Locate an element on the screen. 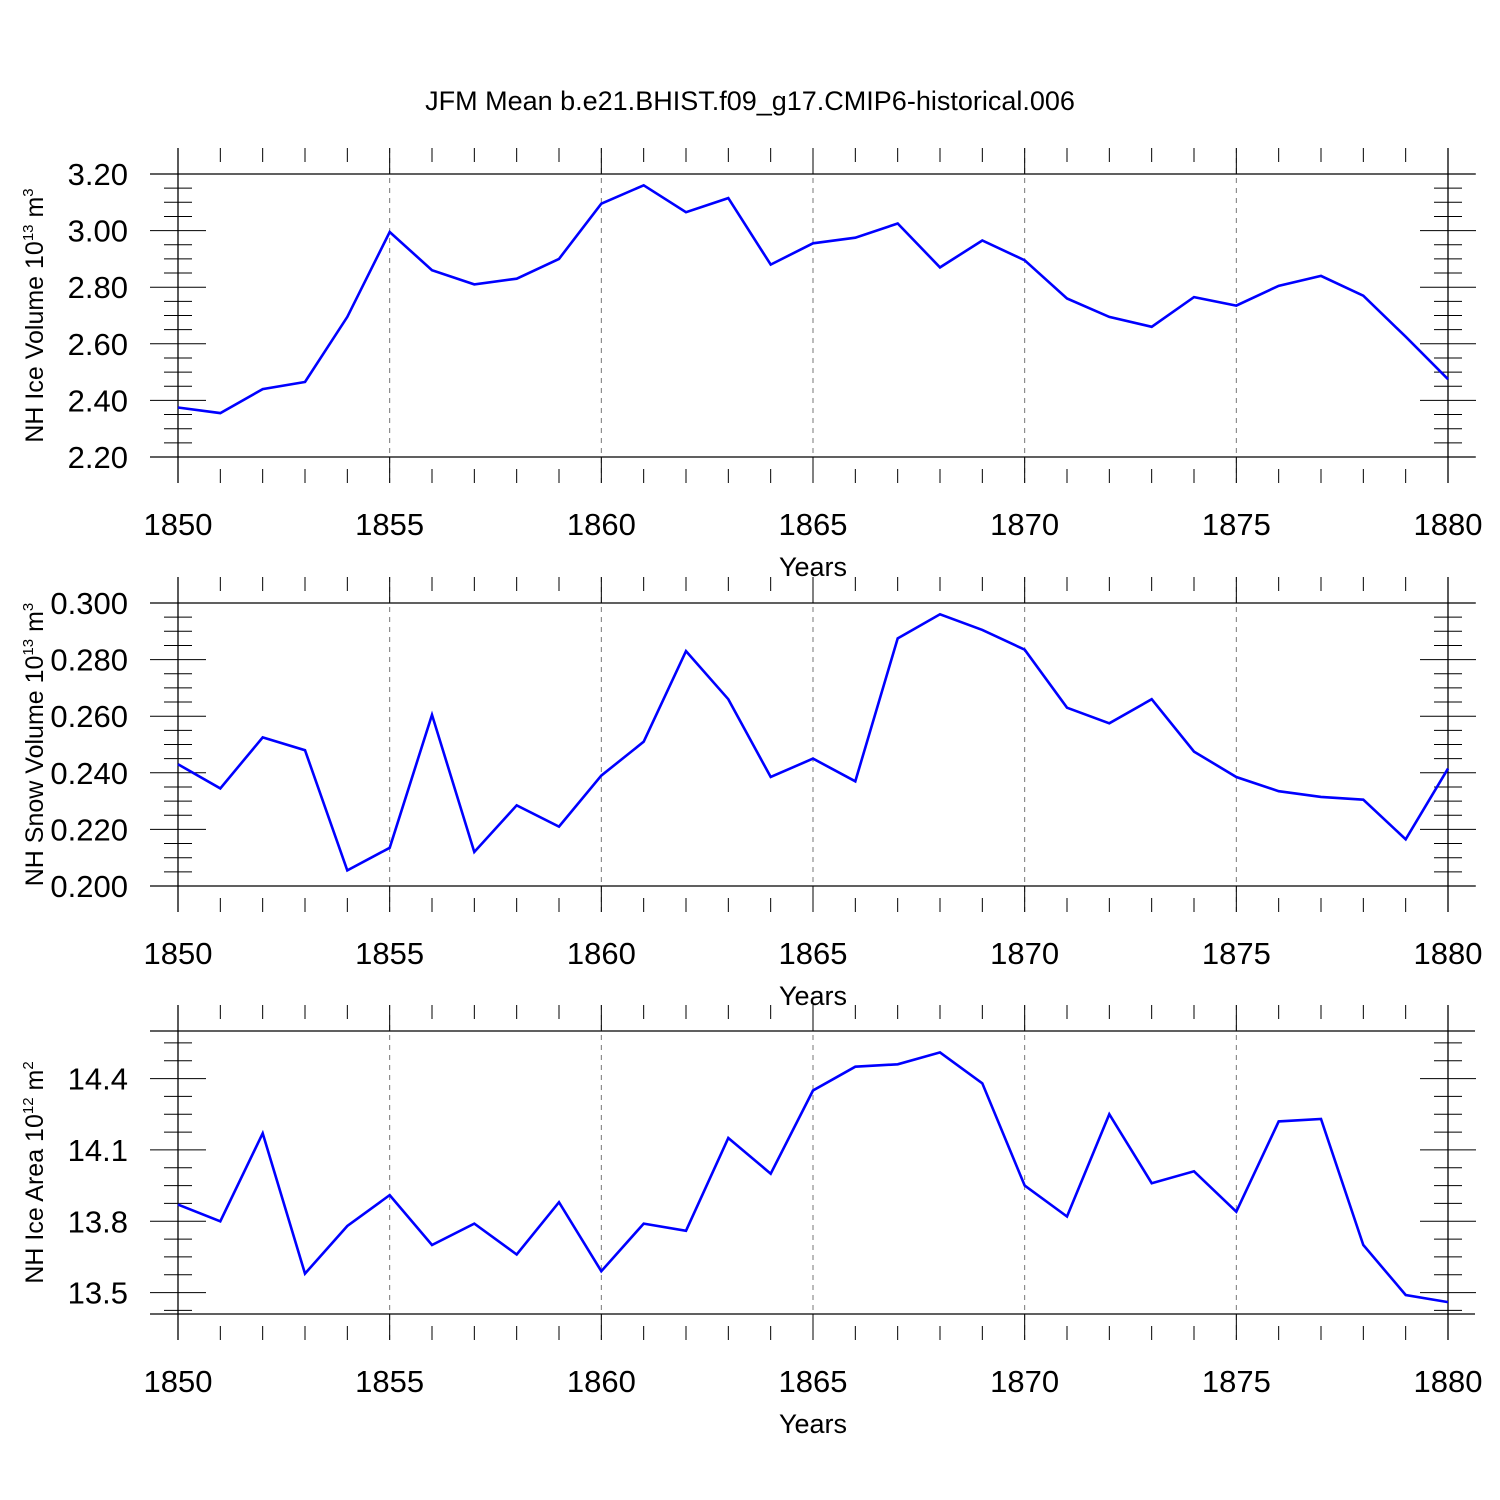 The height and width of the screenshot is (1500, 1500). series-line is located at coordinates (813, 742).